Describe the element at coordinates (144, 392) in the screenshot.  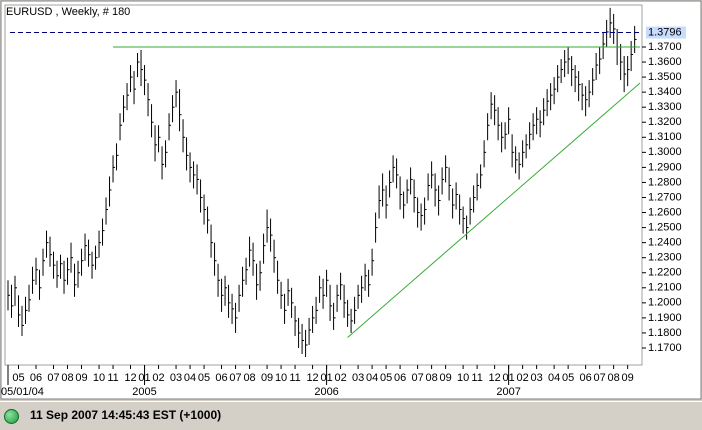
I see `x-major-label: 2005` at that location.